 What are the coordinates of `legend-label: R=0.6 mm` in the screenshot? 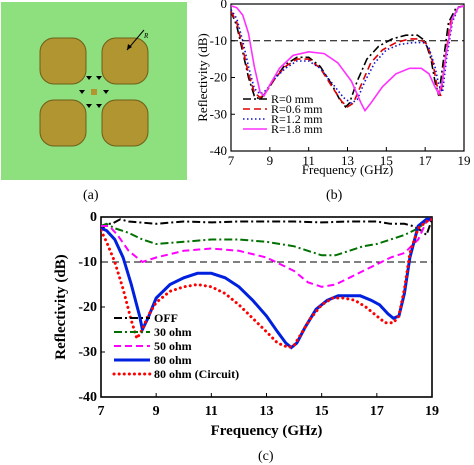 It's located at (297, 109).